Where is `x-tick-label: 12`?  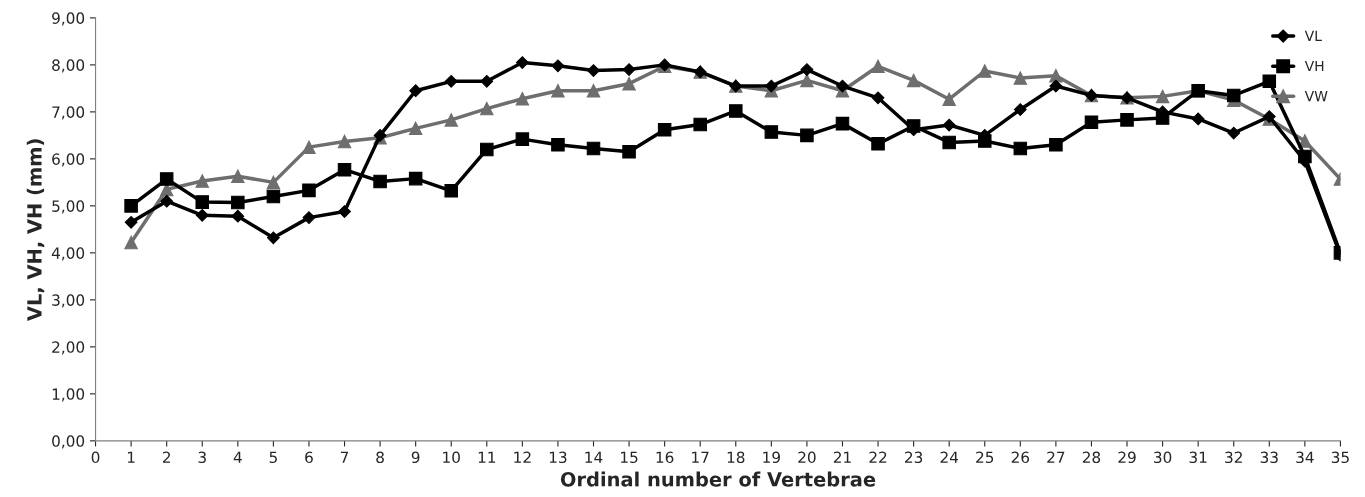
x-tick-label: 12 is located at coordinates (522, 457).